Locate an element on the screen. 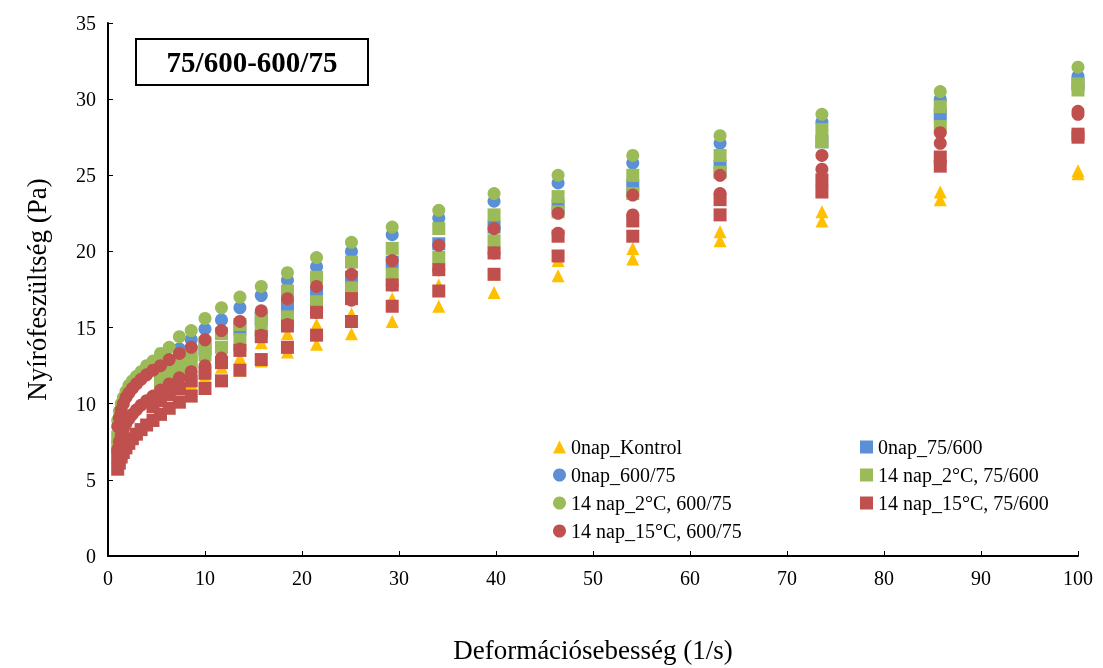 This screenshot has height=668, width=1103. x-tick-label: 70 is located at coordinates (787, 578).